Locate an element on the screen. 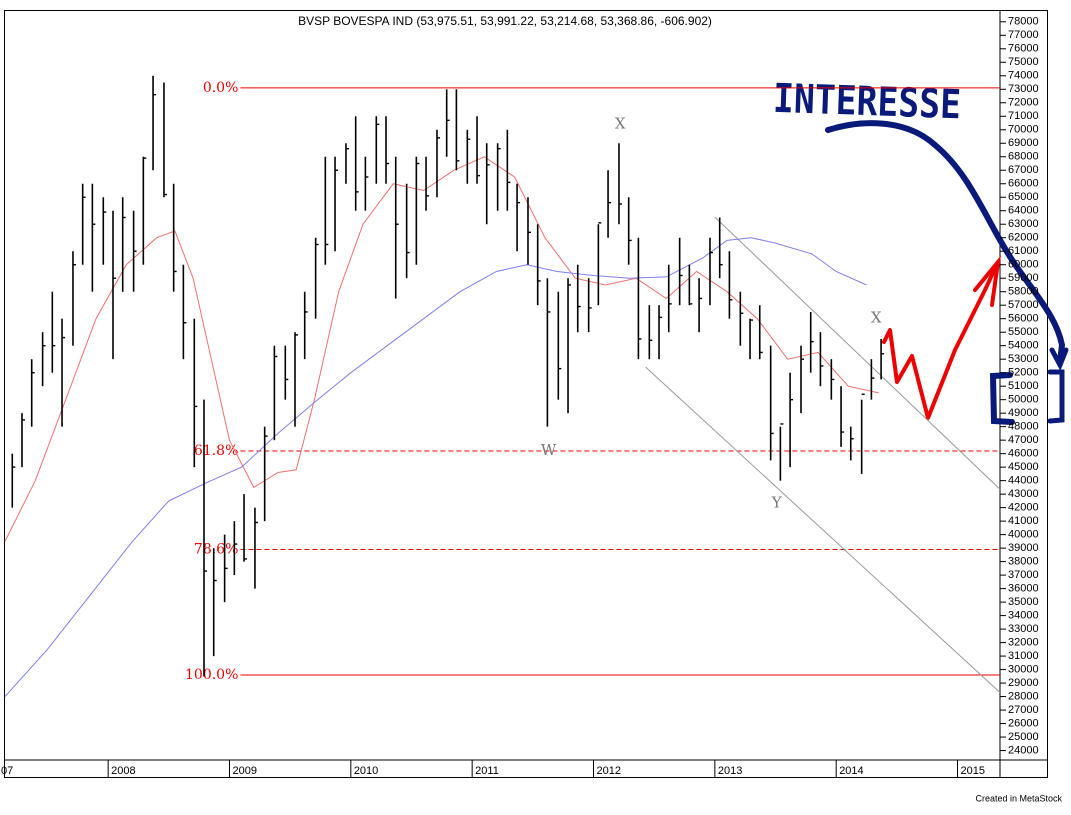  x-tick-label: 2009 is located at coordinates (244, 771).